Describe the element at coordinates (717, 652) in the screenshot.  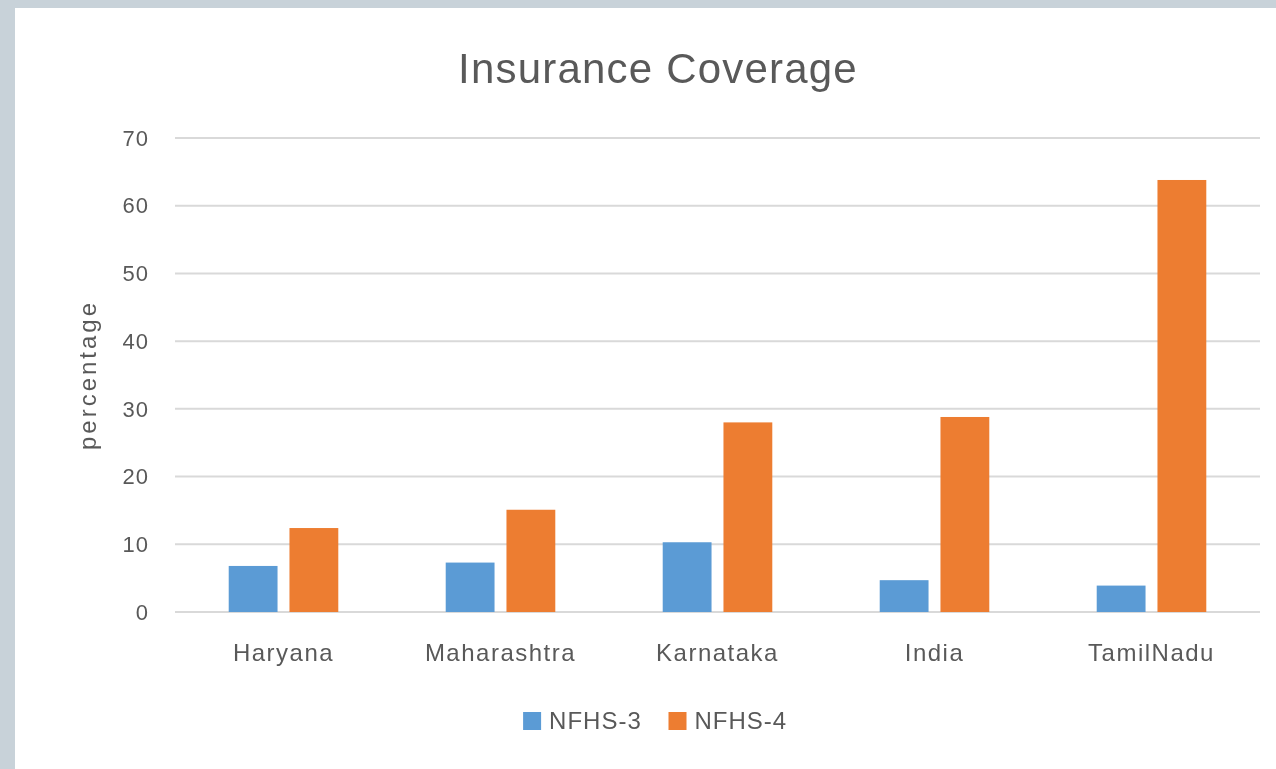
I see `x-tick-label: Karnataka` at that location.